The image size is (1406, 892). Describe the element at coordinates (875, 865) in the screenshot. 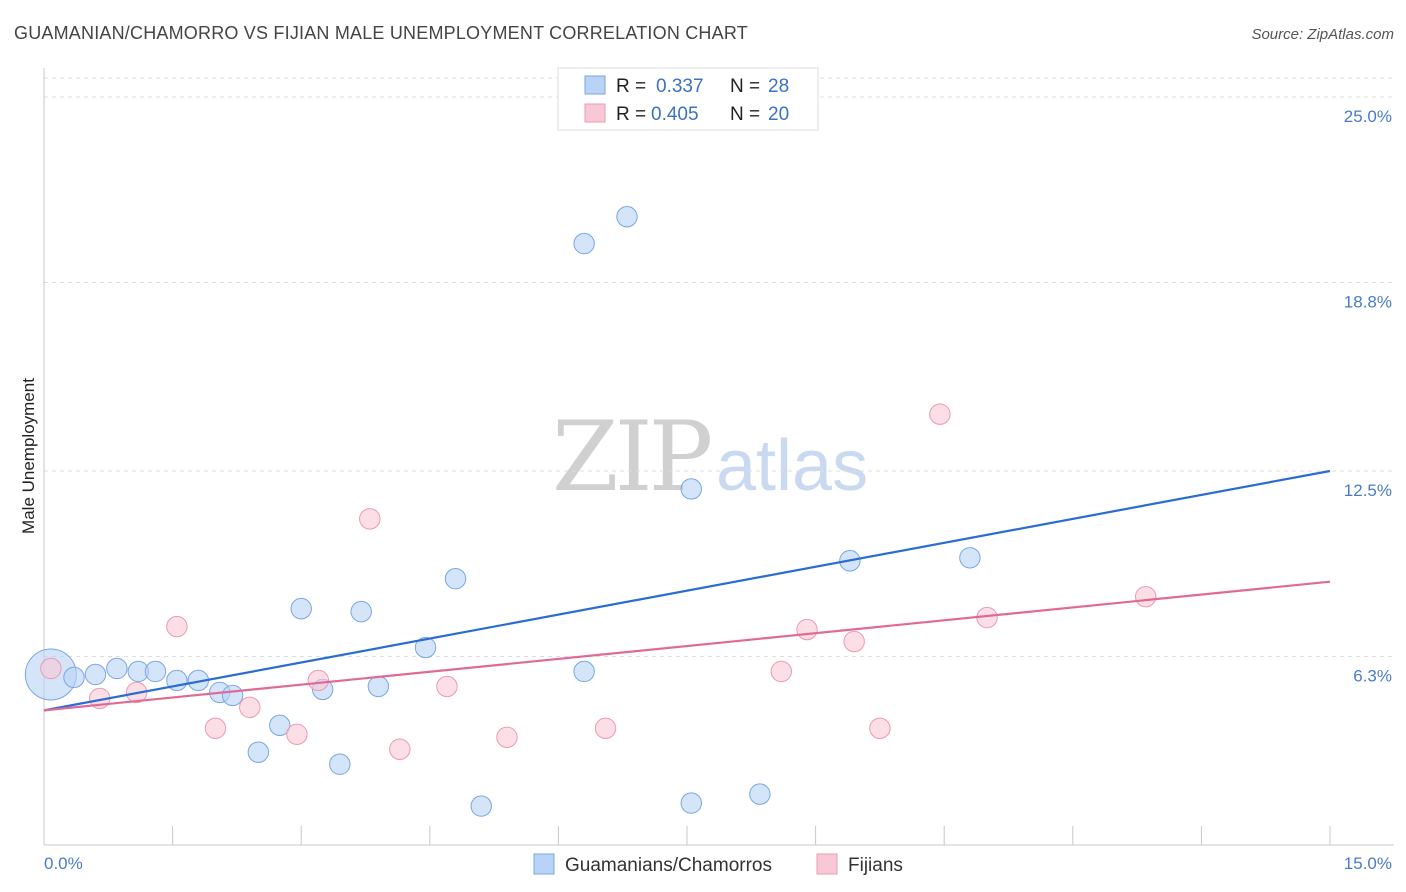

I see `series-legend-label-fijians: Fijians` at that location.